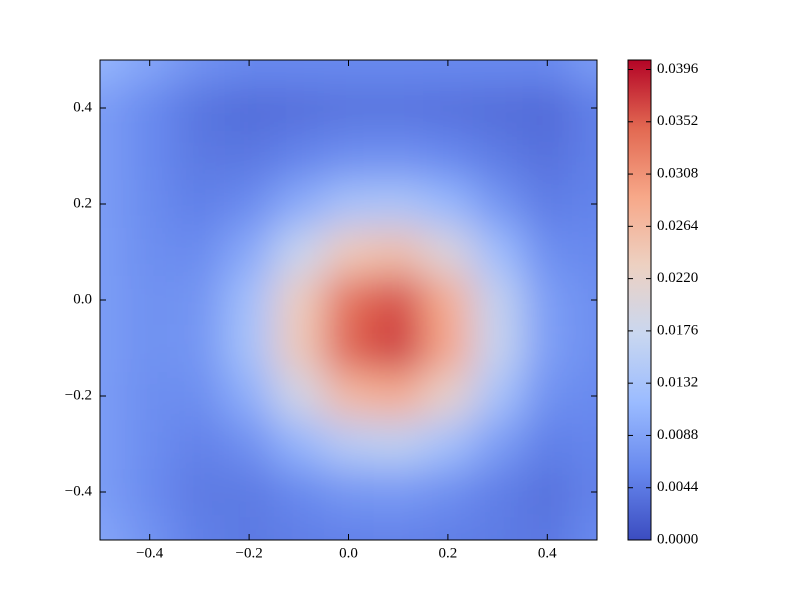 The image size is (800, 600). What do you see at coordinates (677, 383) in the screenshot?
I see `colorbar-tick-label: 0.0132` at bounding box center [677, 383].